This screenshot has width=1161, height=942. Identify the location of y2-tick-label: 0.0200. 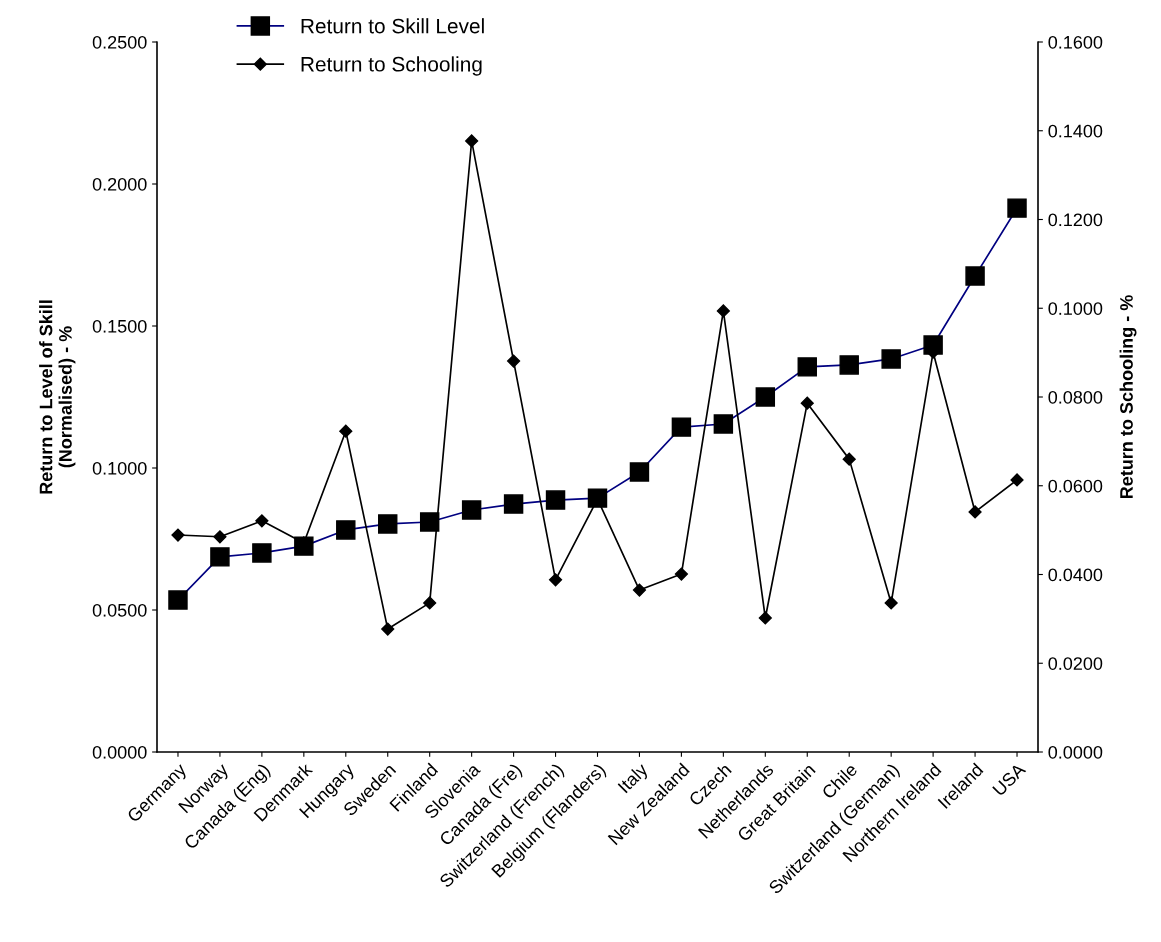
(1075, 663).